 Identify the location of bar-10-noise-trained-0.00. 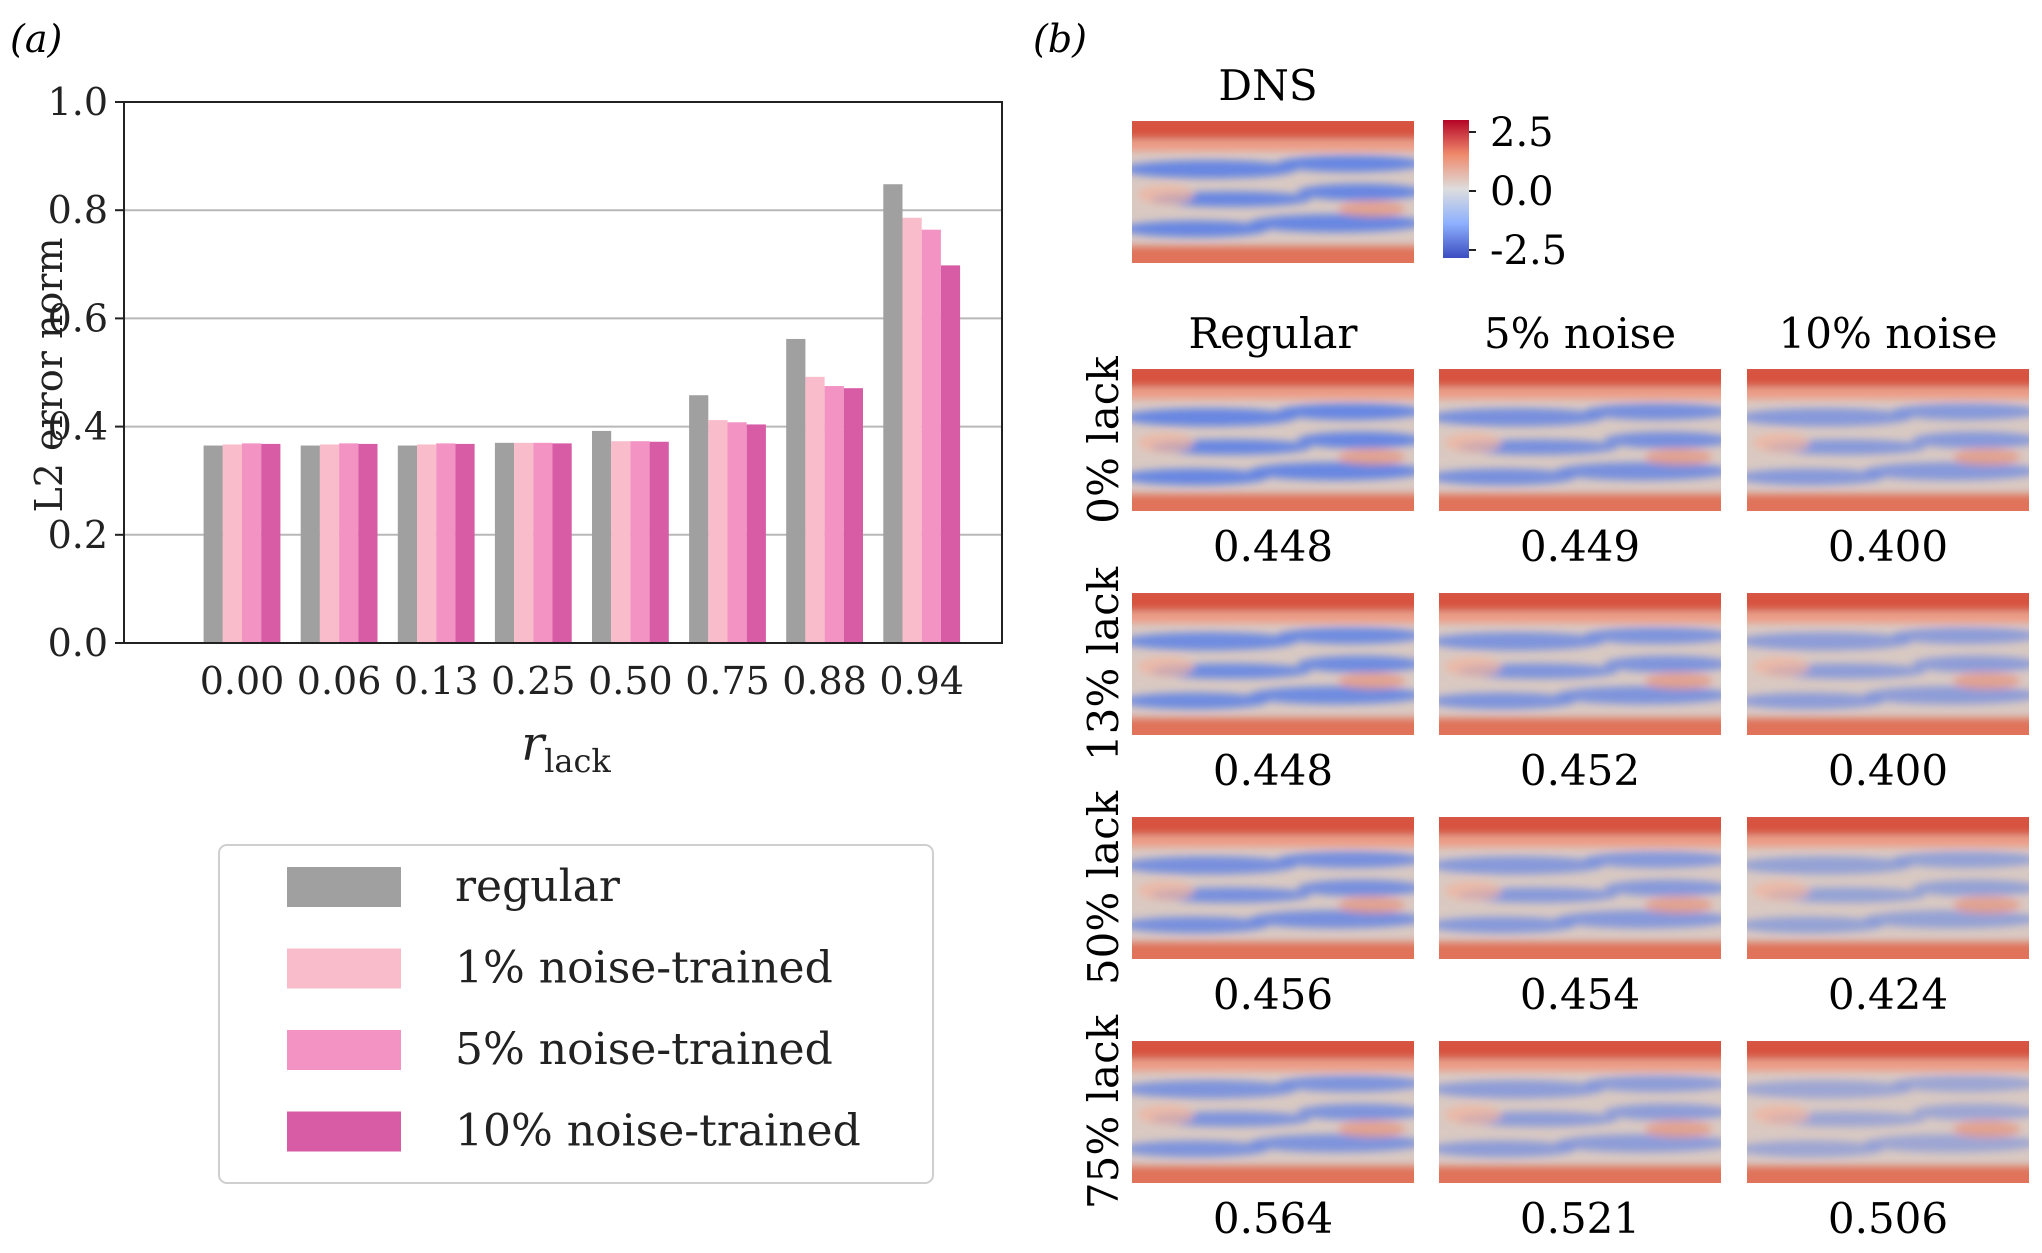
(271, 543).